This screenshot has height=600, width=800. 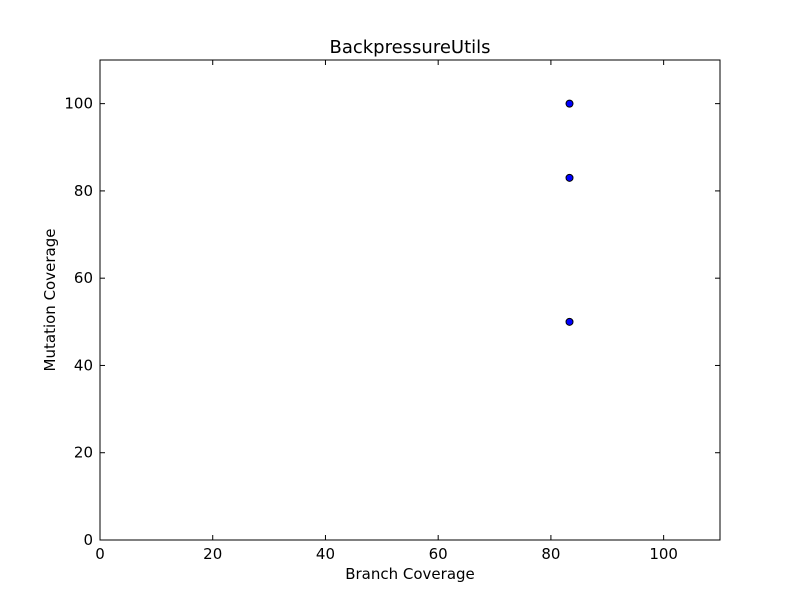 What do you see at coordinates (325, 554) in the screenshot?
I see `x-tick-label: 40` at bounding box center [325, 554].